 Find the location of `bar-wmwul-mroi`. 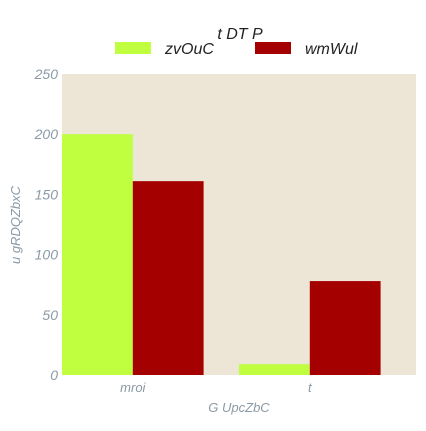

bar-wmwul-mroi is located at coordinates (168, 278).